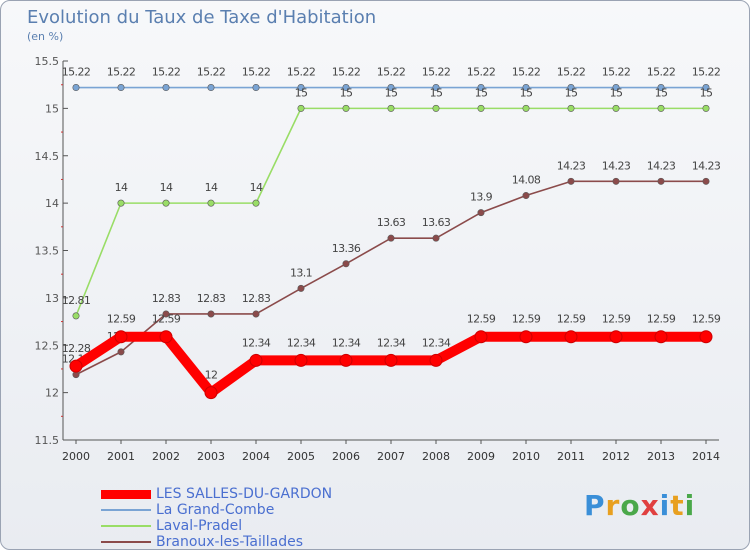 The image size is (750, 550). I want to click on chart-title: Evolution du Taux de Taxe d'Habitation, so click(202, 17).